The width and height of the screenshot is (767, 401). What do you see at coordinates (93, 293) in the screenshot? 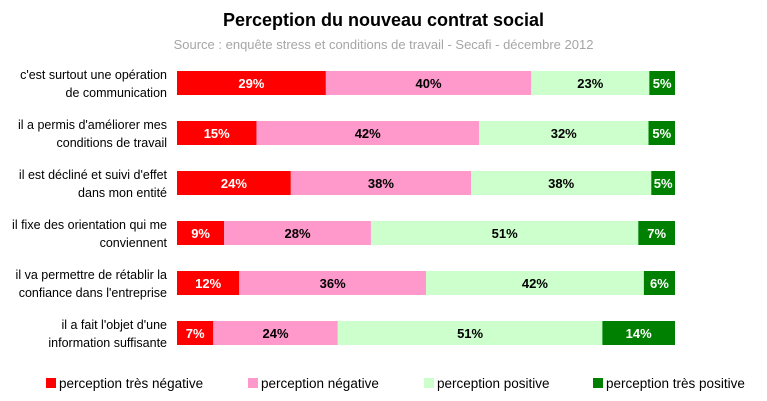
I see `category-label: confiance dans l'entreprise` at bounding box center [93, 293].